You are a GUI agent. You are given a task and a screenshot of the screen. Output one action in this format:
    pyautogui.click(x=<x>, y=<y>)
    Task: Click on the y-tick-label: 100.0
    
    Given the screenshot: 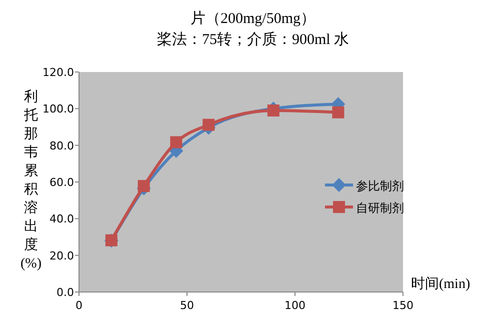 What is the action you would take?
    pyautogui.click(x=58, y=109)
    